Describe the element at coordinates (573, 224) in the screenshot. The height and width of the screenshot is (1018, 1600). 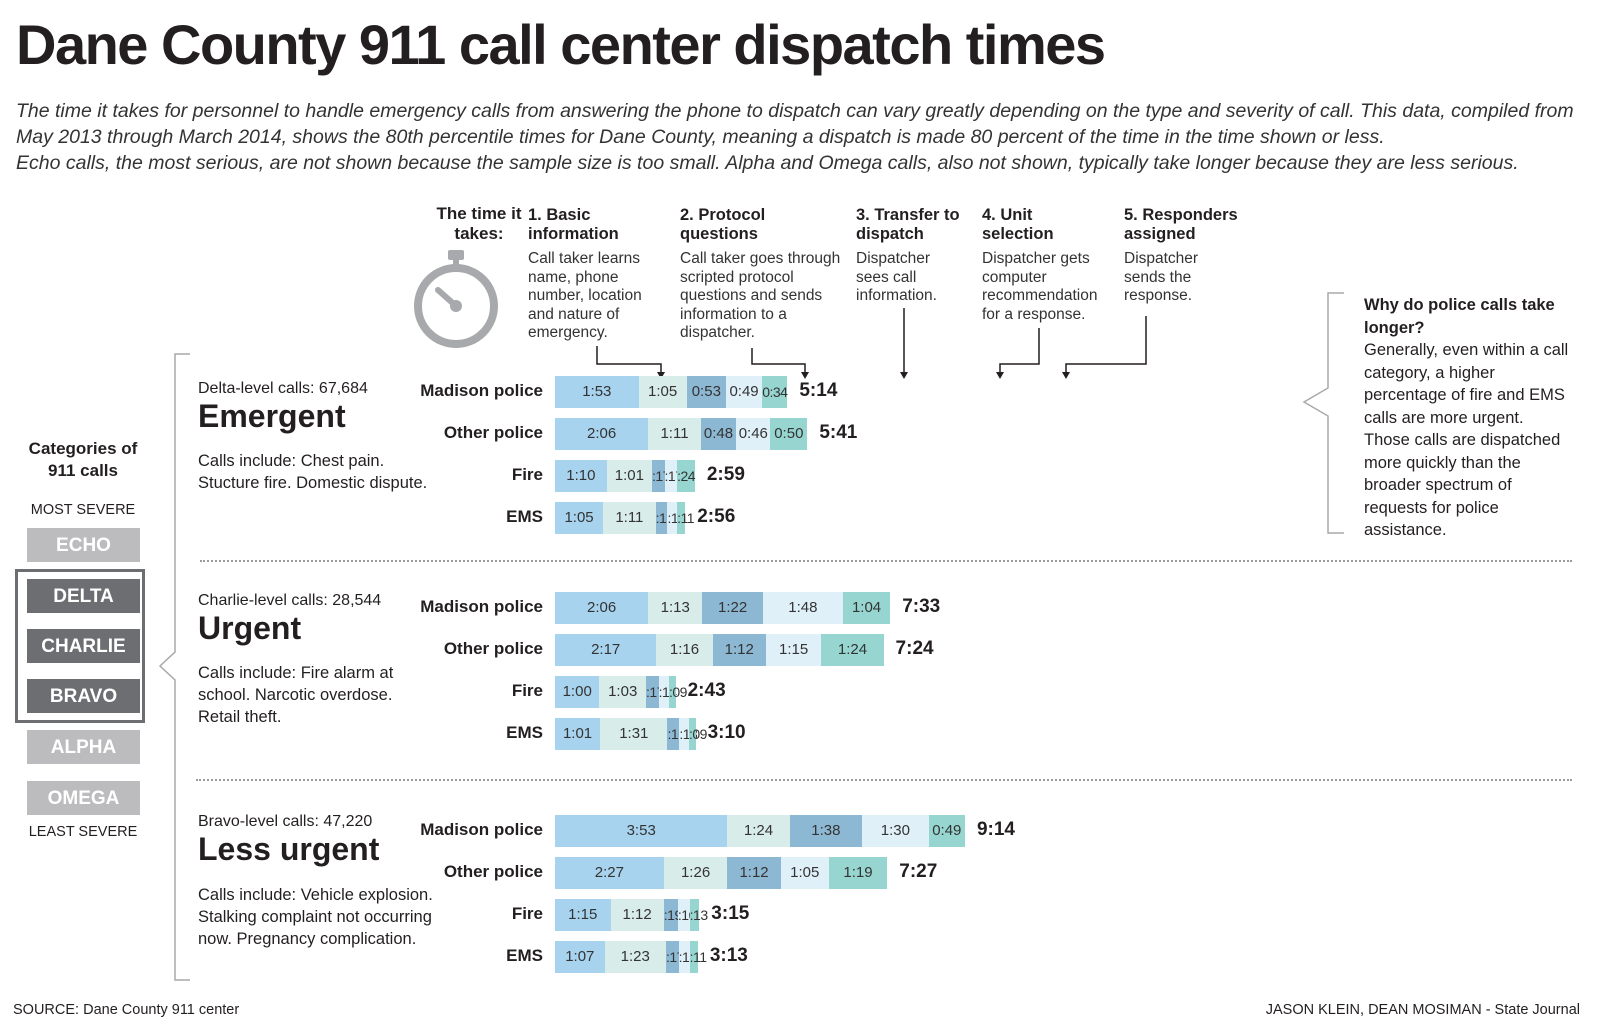
I see `step-1-title: 1. Basic information` at that location.